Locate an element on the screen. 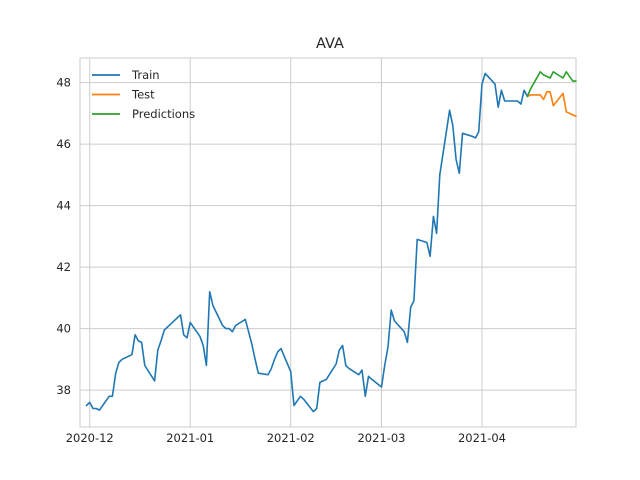 The height and width of the screenshot is (480, 640). x-tick-label: 2021-04 is located at coordinates (482, 438).